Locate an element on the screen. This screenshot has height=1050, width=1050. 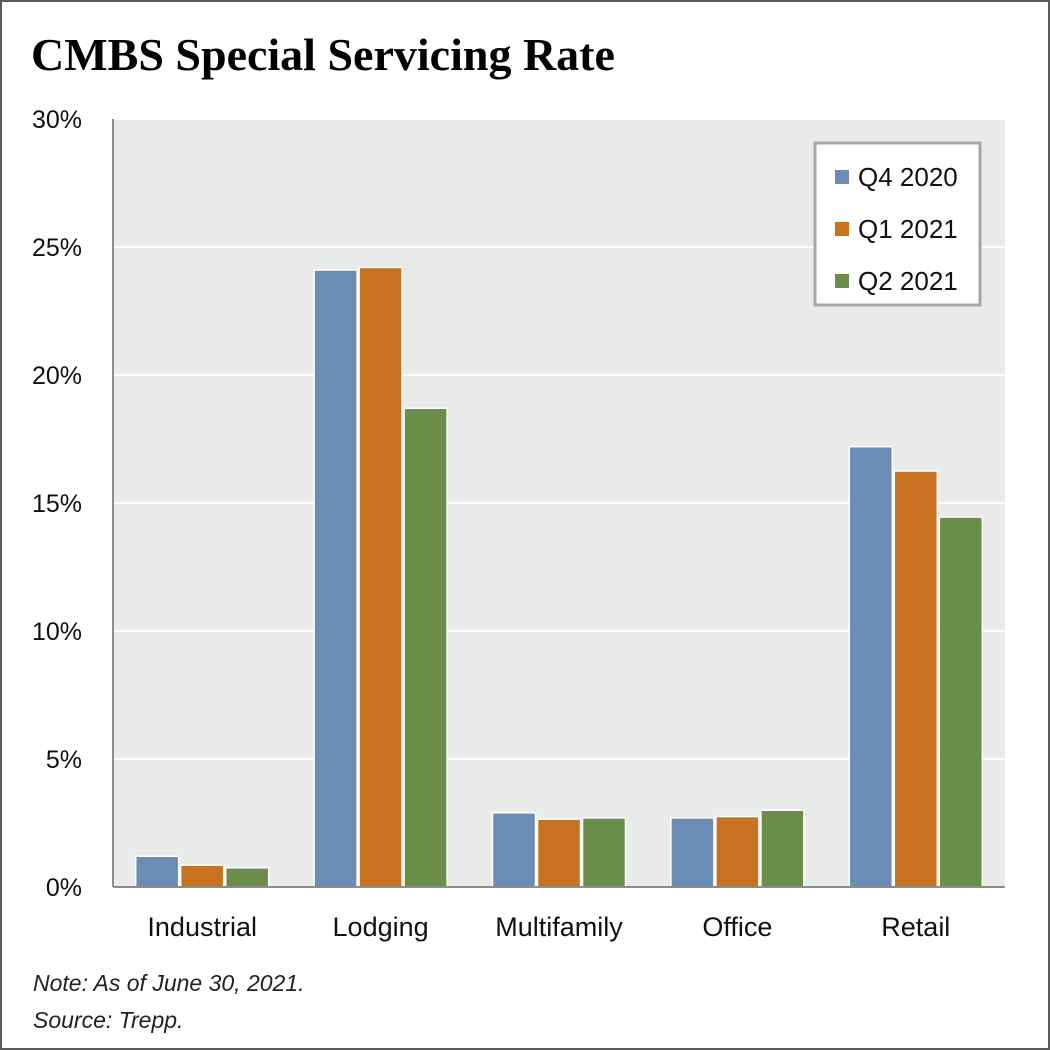
y-tick-label: 15% is located at coordinates (57, 504).